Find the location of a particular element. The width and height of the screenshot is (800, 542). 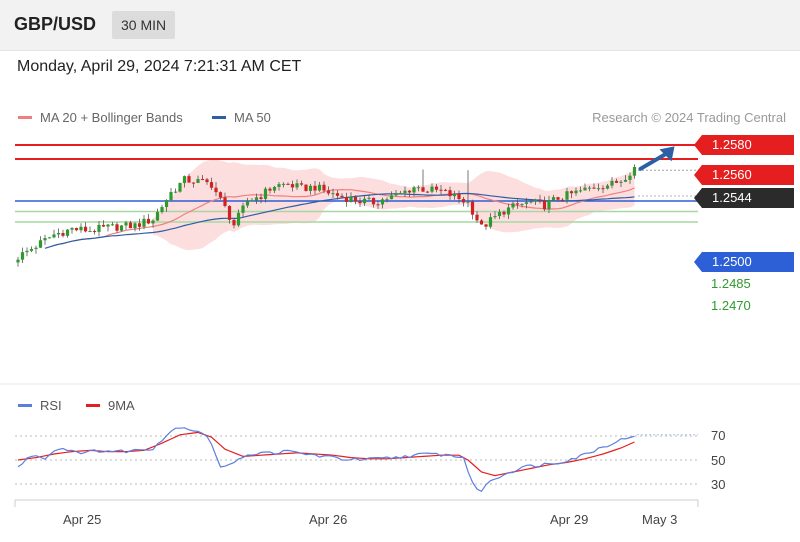

rsi-tick-50: 50 is located at coordinates (718, 460).